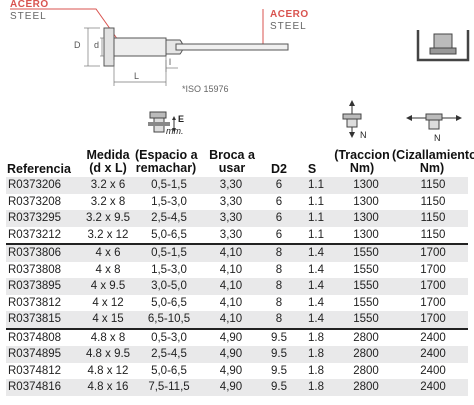 This screenshot has height=405, width=474. I want to click on dimension-d-label: d, so click(97, 45).